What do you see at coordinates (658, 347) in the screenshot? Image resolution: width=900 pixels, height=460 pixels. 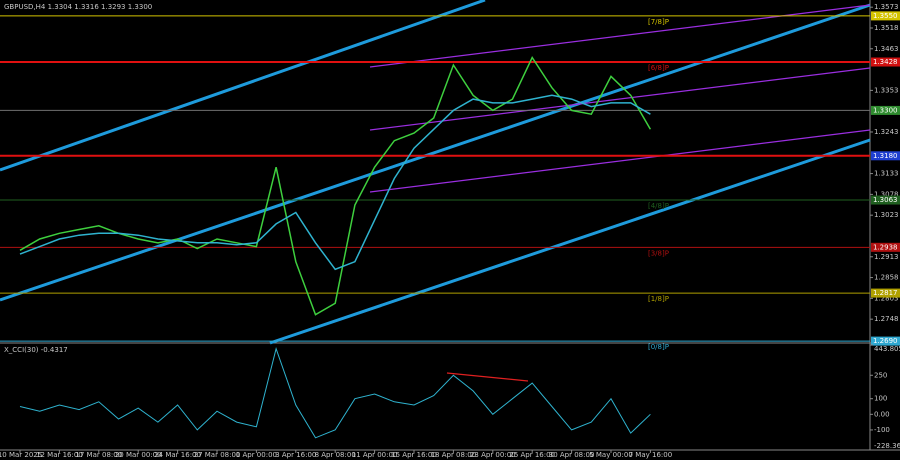 I see `level-tag: [0/8]P` at bounding box center [658, 347].